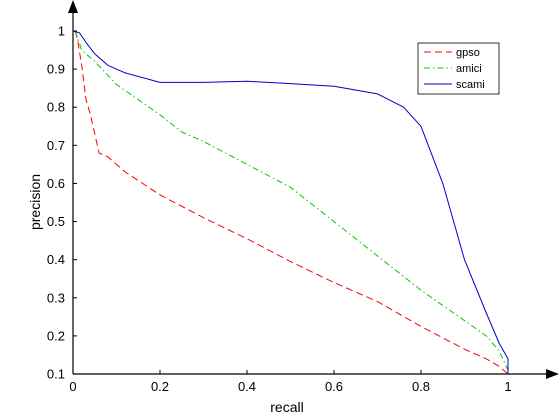 The image size is (560, 420). Describe the element at coordinates (507, 386) in the screenshot. I see `x-tick-label: 1` at that location.